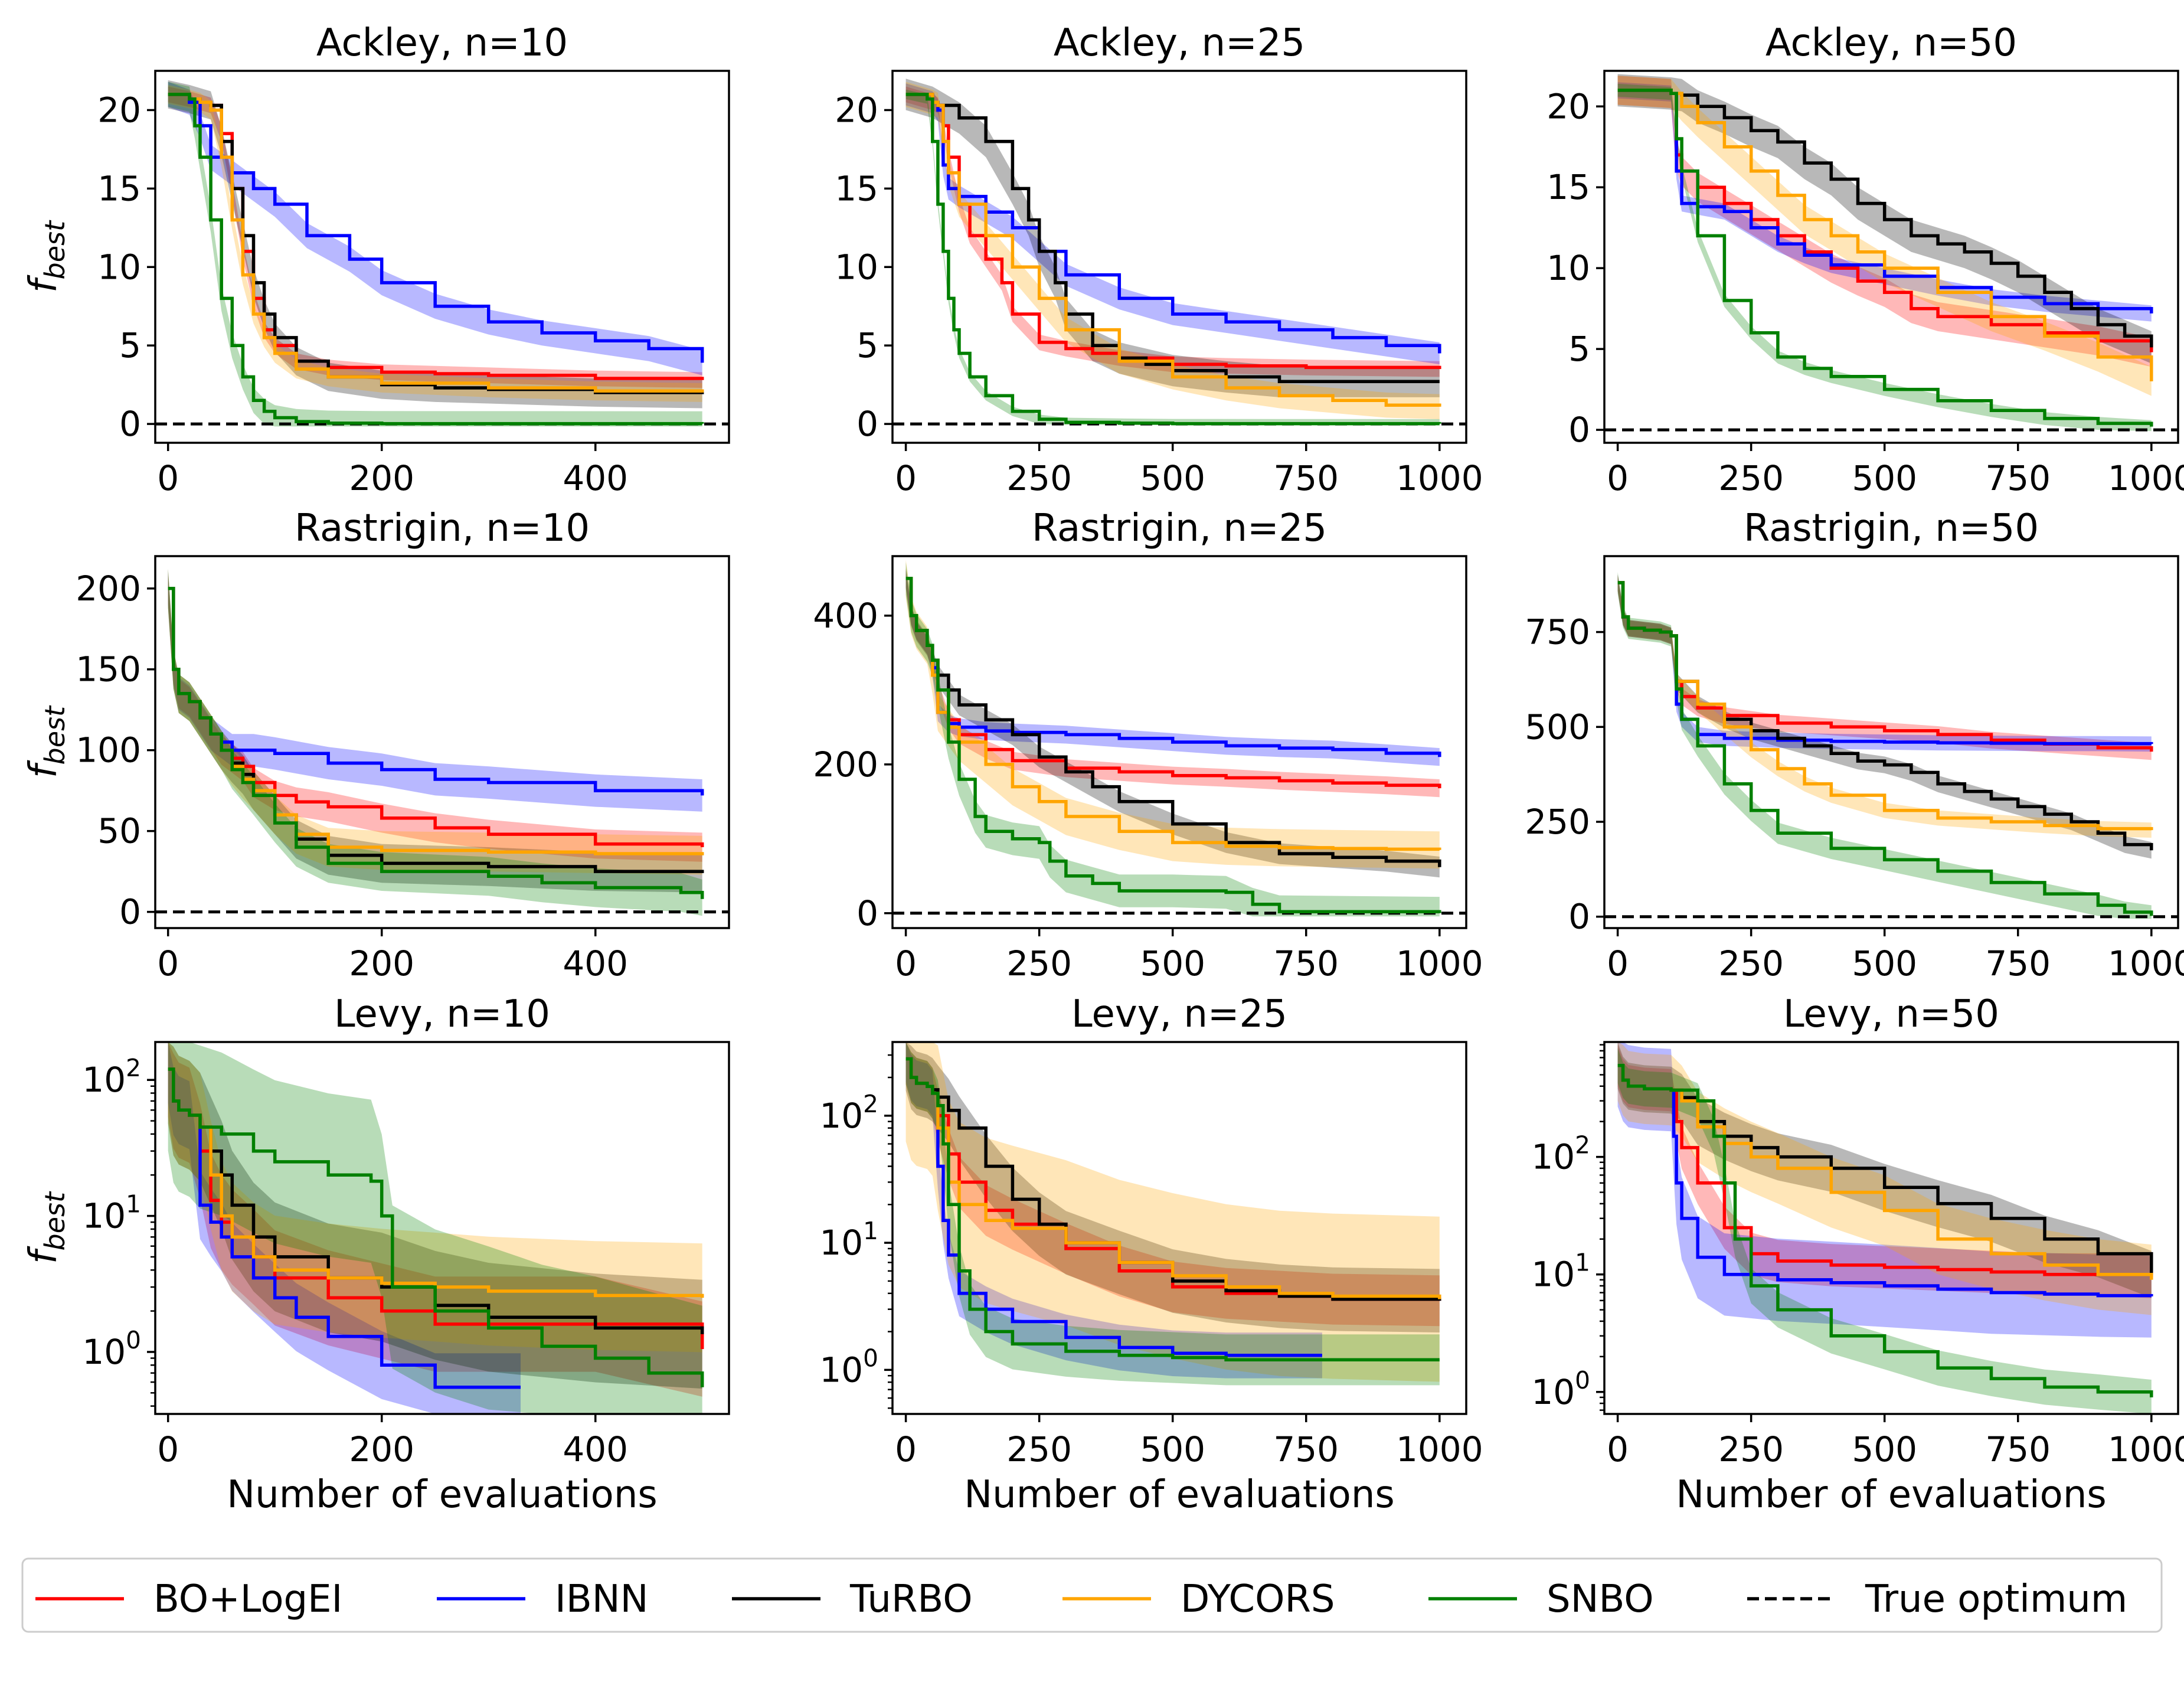 Image resolution: width=2184 pixels, height=1705 pixels. I want to click on subplot-ackley-n-50: 0 250 500 750 1000 0 5 10 15 20 Ackley, n=50, so click(1865, 259).